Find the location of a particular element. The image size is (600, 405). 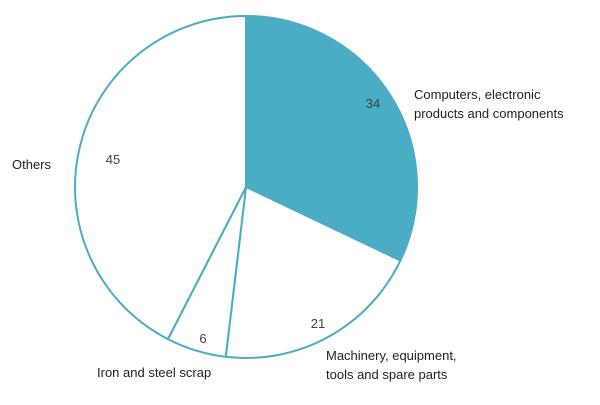

category-label-line: Others is located at coordinates (32, 164).